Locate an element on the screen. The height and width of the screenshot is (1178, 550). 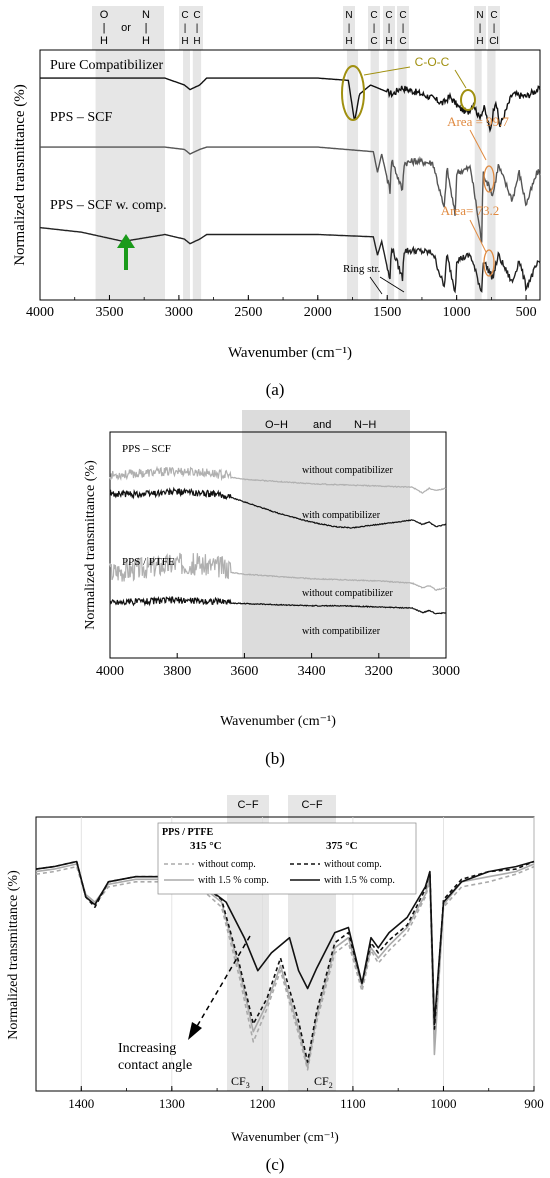
a-x-axis-label: Wavenumber (cm⁻¹) is located at coordinates (290, 353).